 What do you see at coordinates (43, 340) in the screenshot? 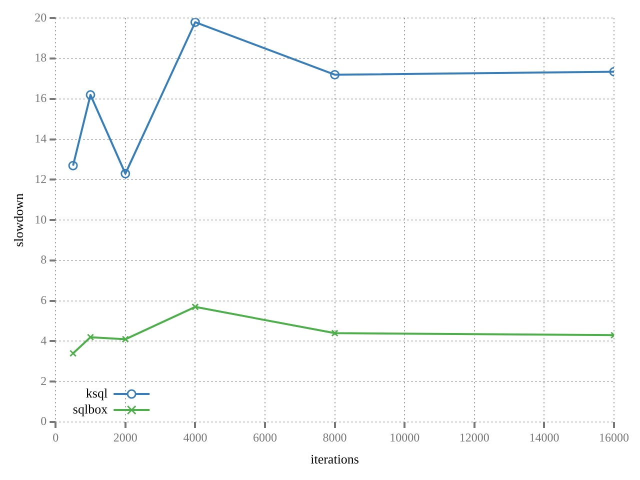
I see `y-tick-label: 4` at bounding box center [43, 340].